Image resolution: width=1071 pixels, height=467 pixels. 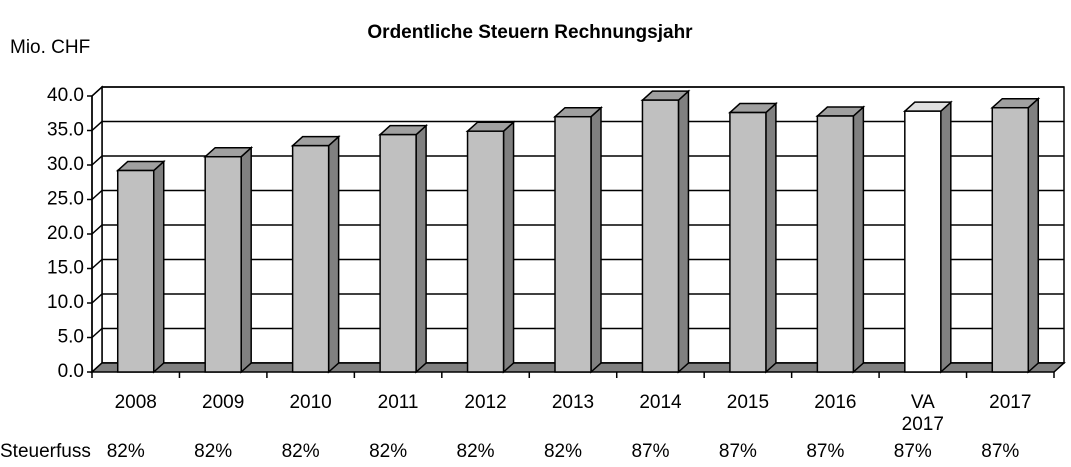 I want to click on y-axis-label: Mio. CHF, so click(x=50, y=47).